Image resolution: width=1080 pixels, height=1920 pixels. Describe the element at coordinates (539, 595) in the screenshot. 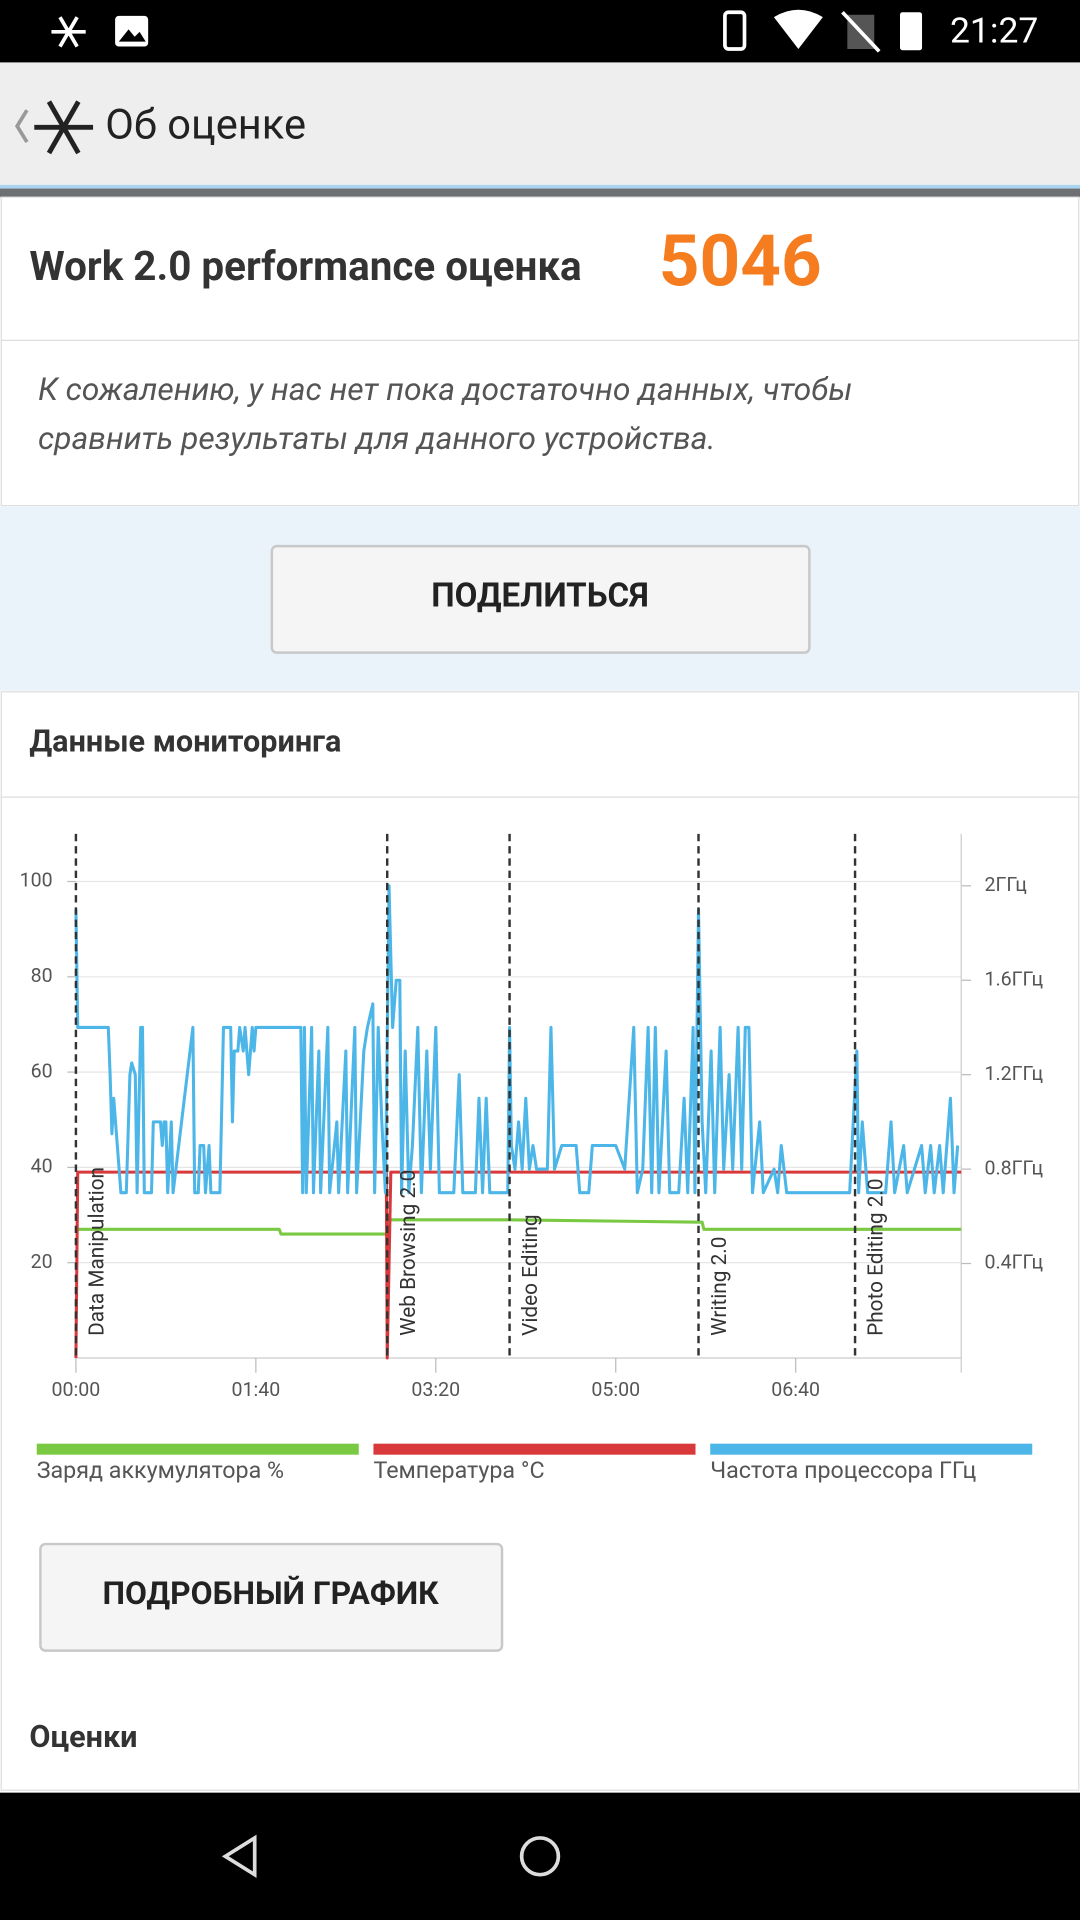

I see `share-button-label: ПОДЕЛИТЬСЯ` at that location.